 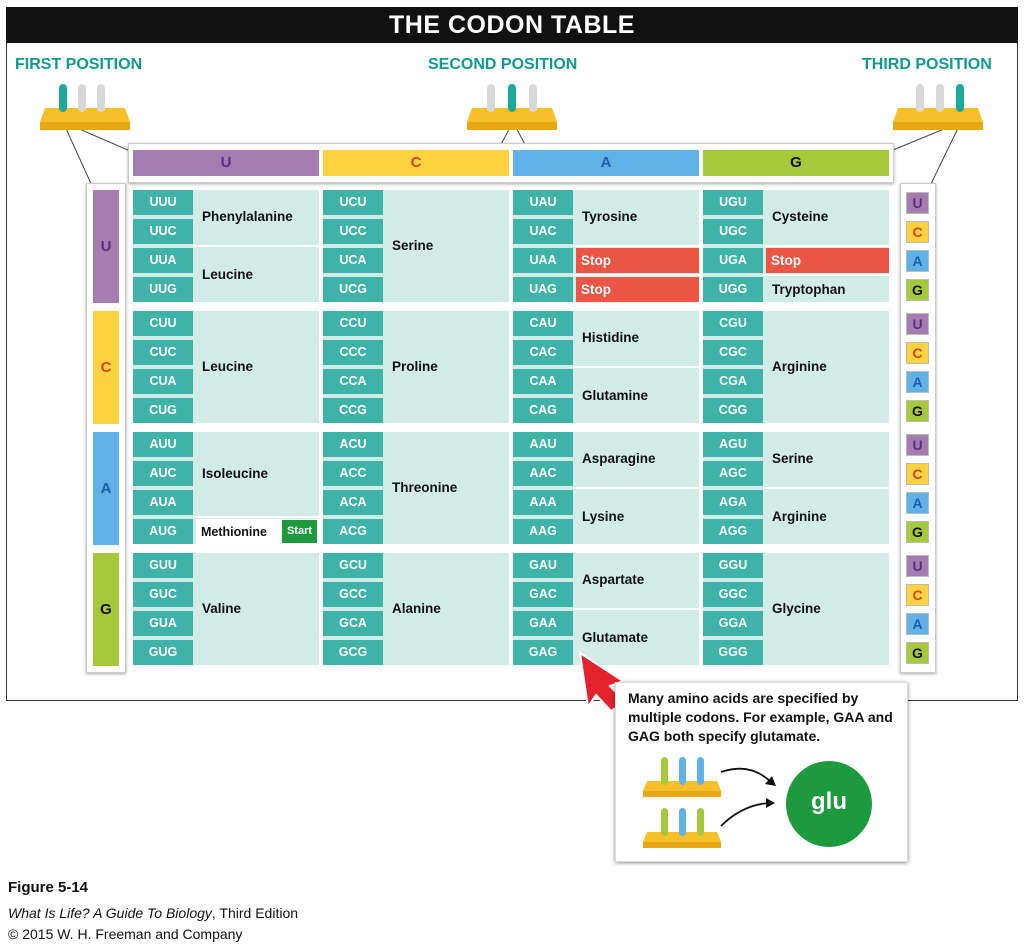 I want to click on amino-acid-label: Threonine, so click(x=425, y=487).